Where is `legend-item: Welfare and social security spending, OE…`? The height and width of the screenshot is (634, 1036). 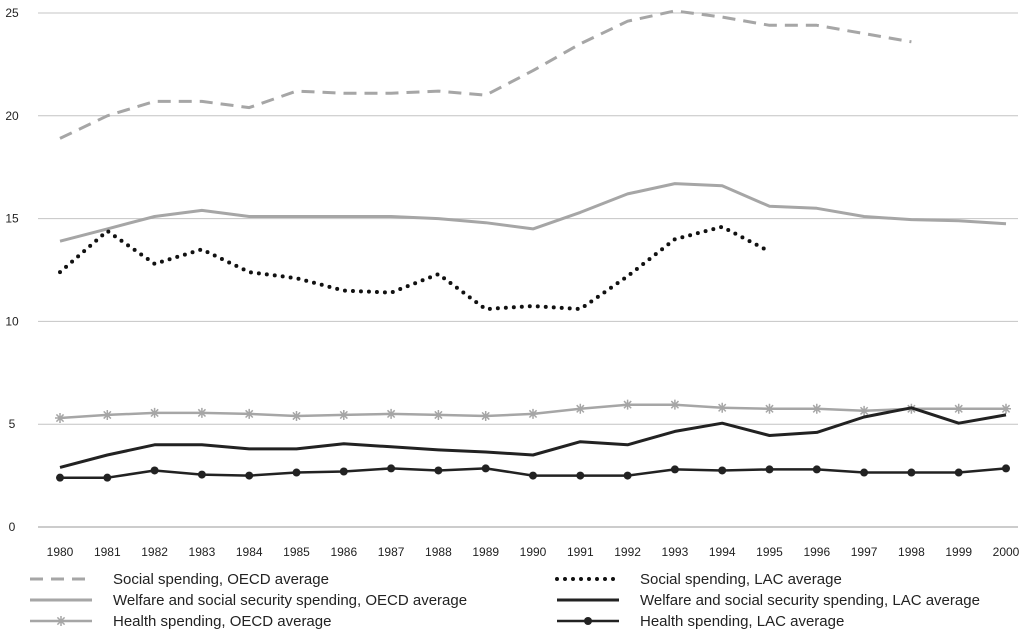
legend-item: Welfare and social security spending, OE… is located at coordinates (248, 600).